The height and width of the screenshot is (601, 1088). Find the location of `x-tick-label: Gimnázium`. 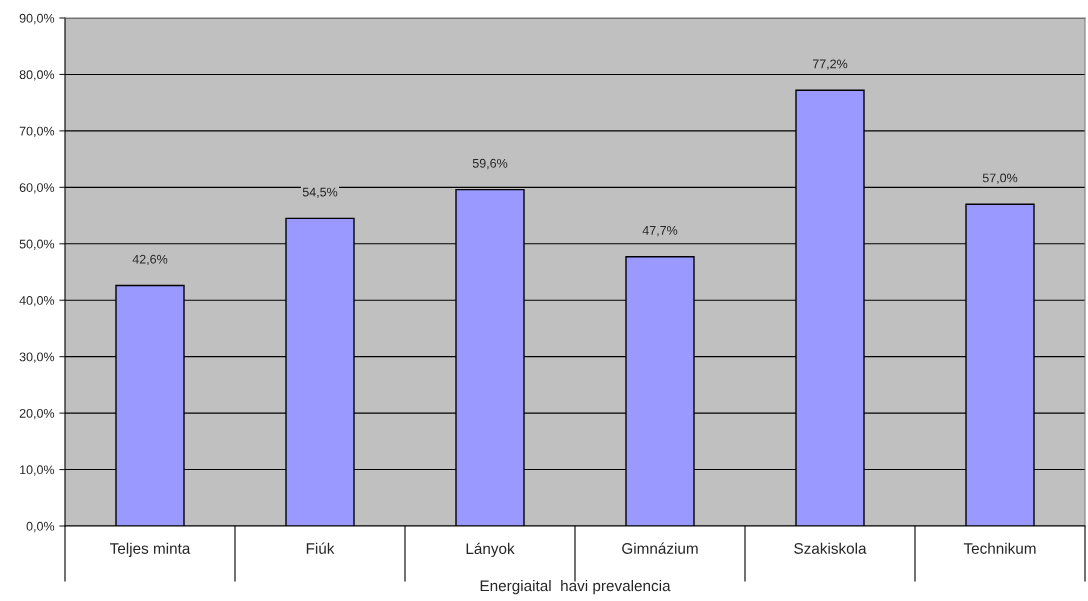

x-tick-label: Gimnázium is located at coordinates (660, 548).